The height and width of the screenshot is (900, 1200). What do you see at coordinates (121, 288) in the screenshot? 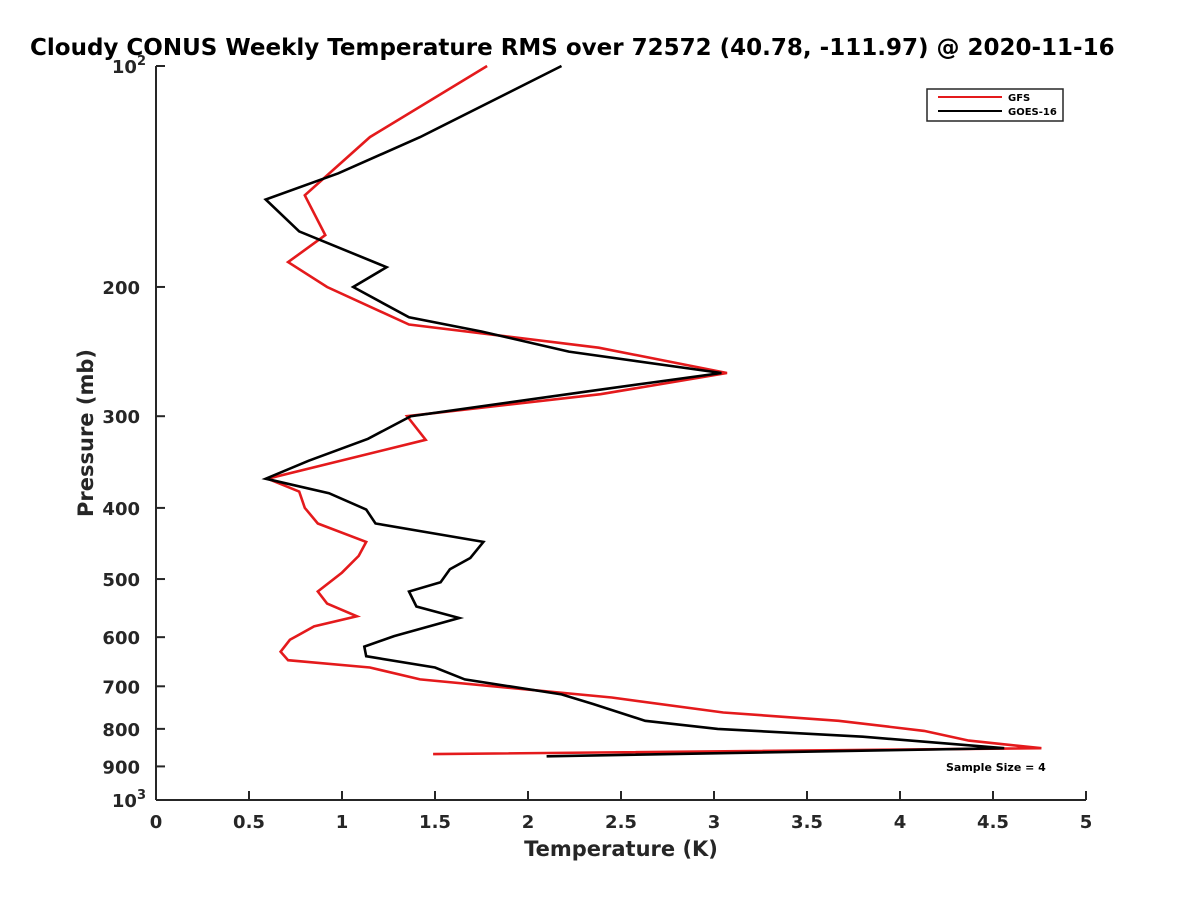
I see `y-tick-label: 200` at bounding box center [121, 288].